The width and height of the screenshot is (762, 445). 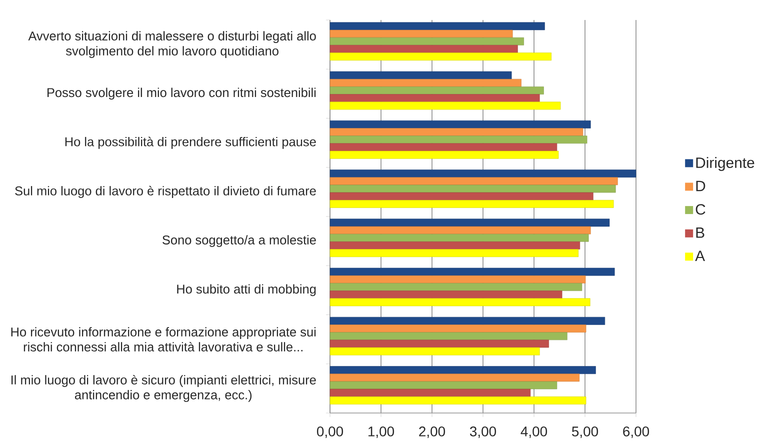 What do you see at coordinates (239, 241) in the screenshot?
I see `y-tick-label: Sono soggetto/a a molestie` at bounding box center [239, 241].